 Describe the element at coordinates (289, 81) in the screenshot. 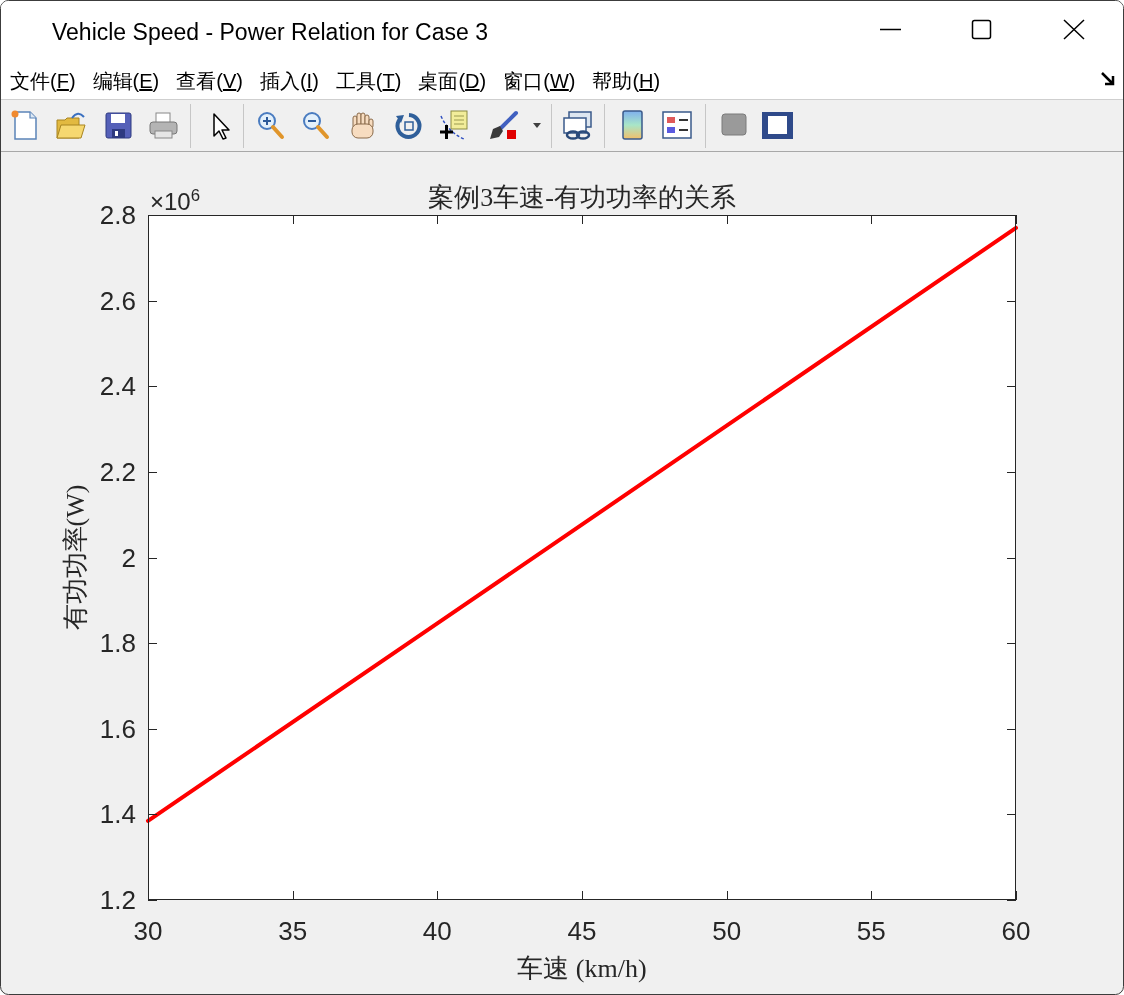

I see `menu-item: 插入(I)` at that location.